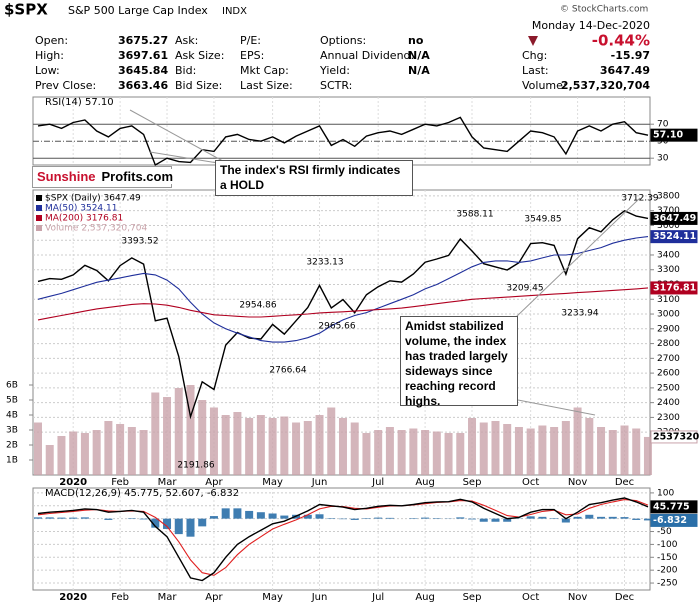 The image size is (700, 603). I want to click on field-label: SCTR:, so click(336, 85).